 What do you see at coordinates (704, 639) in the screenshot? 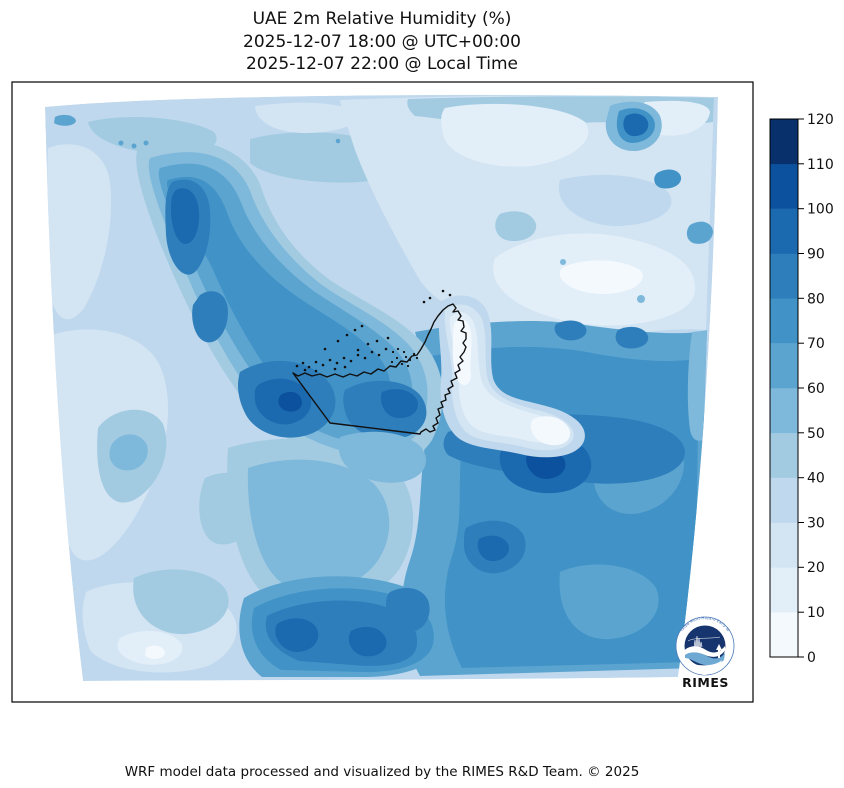
I see `logo-horizon-line` at bounding box center [704, 639].